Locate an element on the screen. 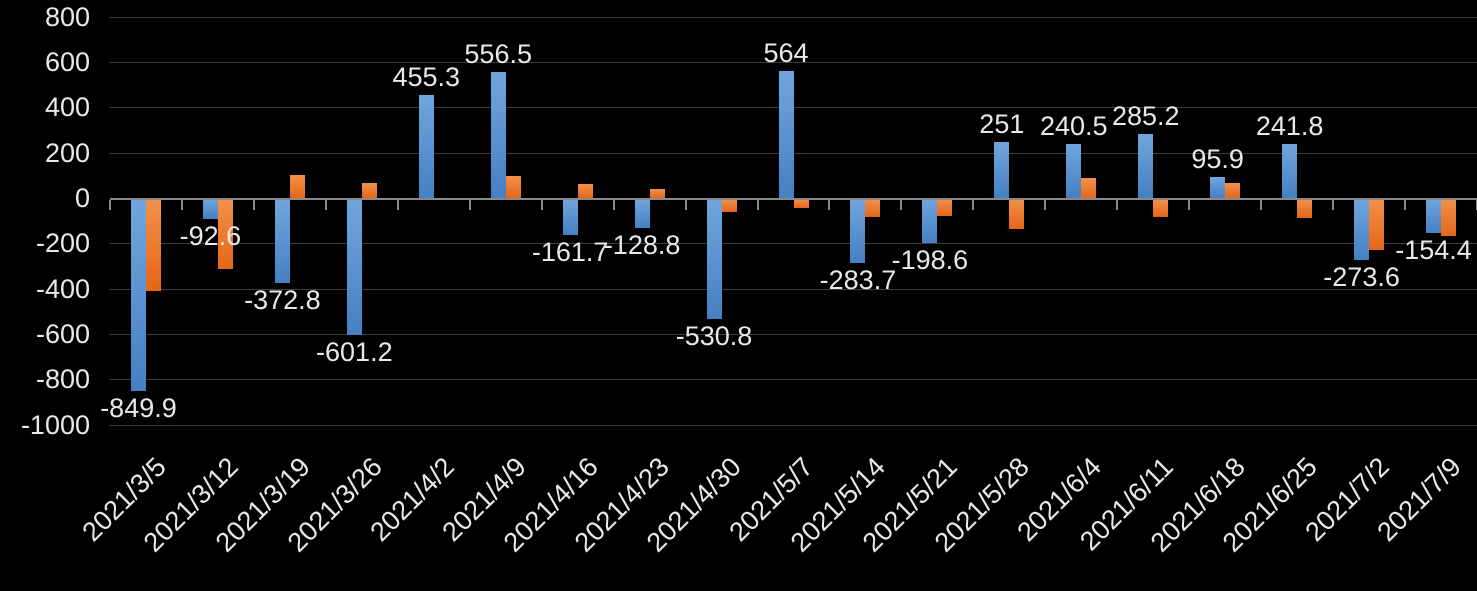  y-tick-label: -400 is located at coordinates (62, 288).